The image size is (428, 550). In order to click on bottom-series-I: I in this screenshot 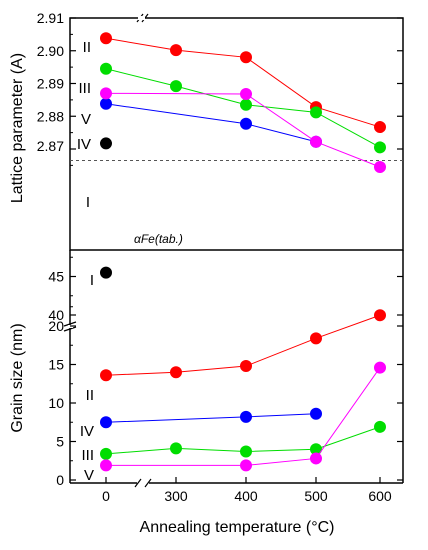, I will do `click(101, 277)`.